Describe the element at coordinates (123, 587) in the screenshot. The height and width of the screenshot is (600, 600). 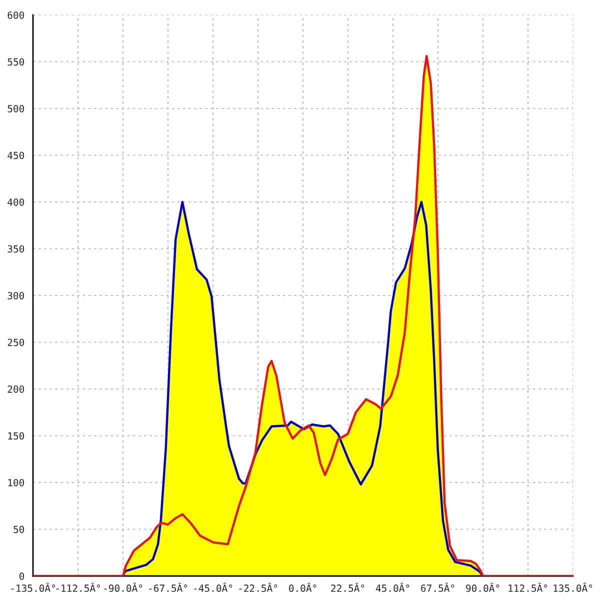
I see `x-tick-label: -90.0Â°` at that location.